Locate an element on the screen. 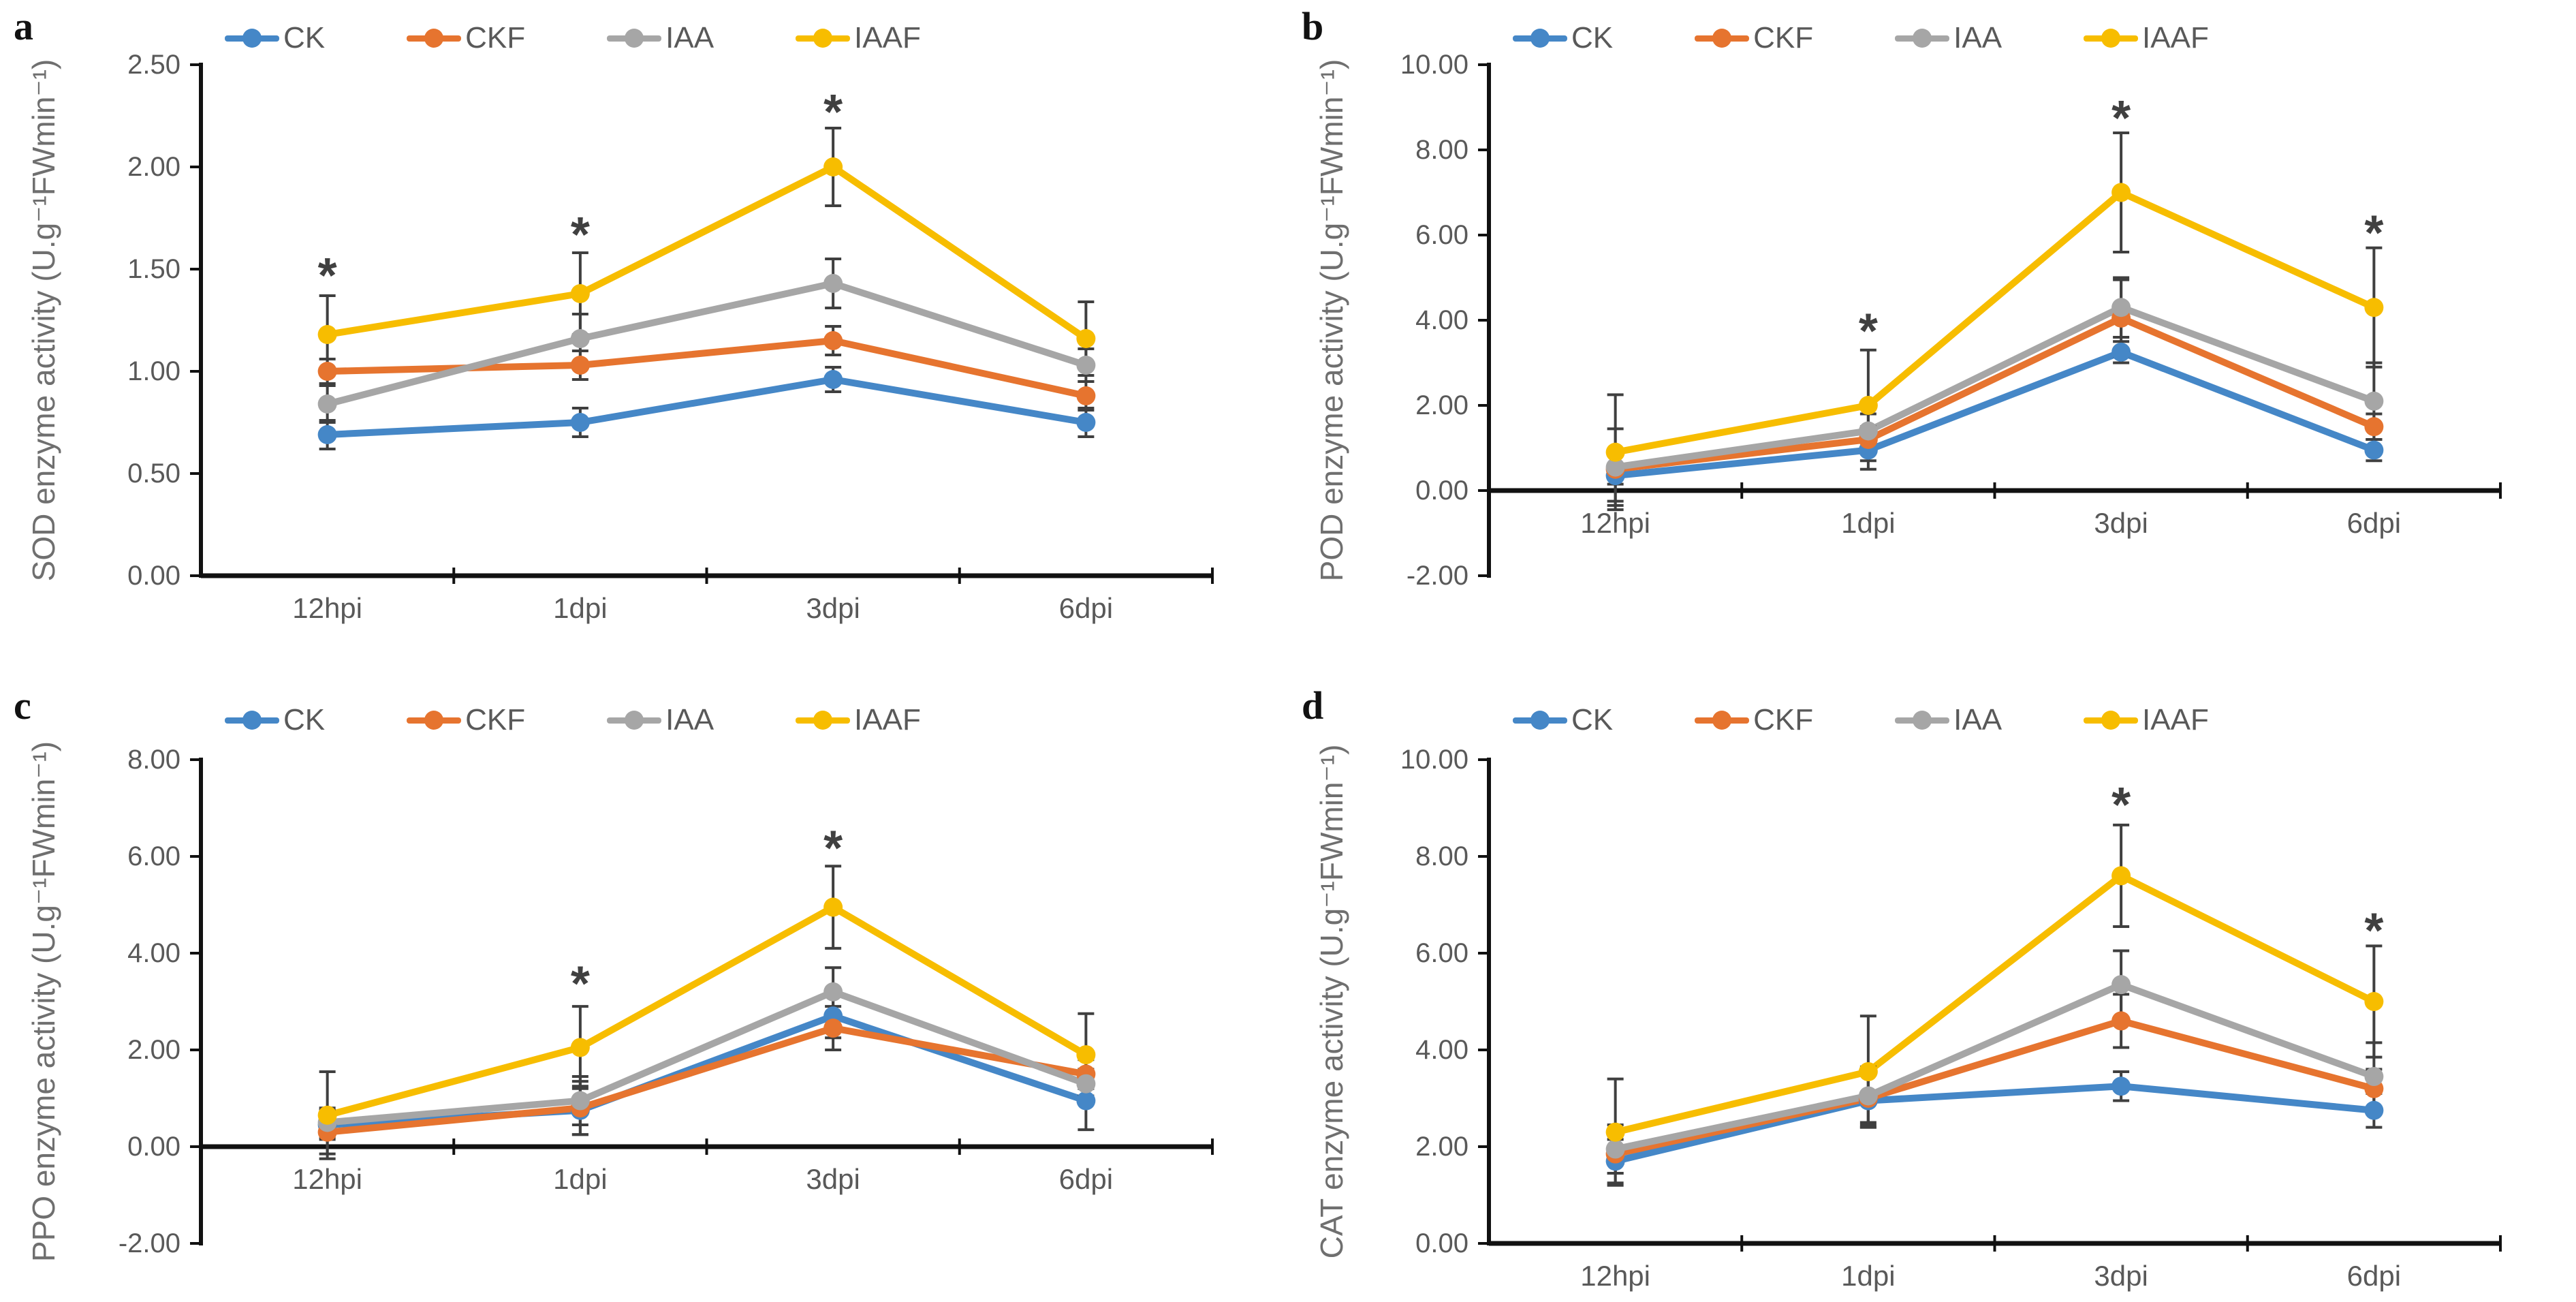 This screenshot has width=2576, height=1302. y-axis-title: PPO enzyme activity (U.g⁻¹FWmin⁻¹) is located at coordinates (43, 1002).